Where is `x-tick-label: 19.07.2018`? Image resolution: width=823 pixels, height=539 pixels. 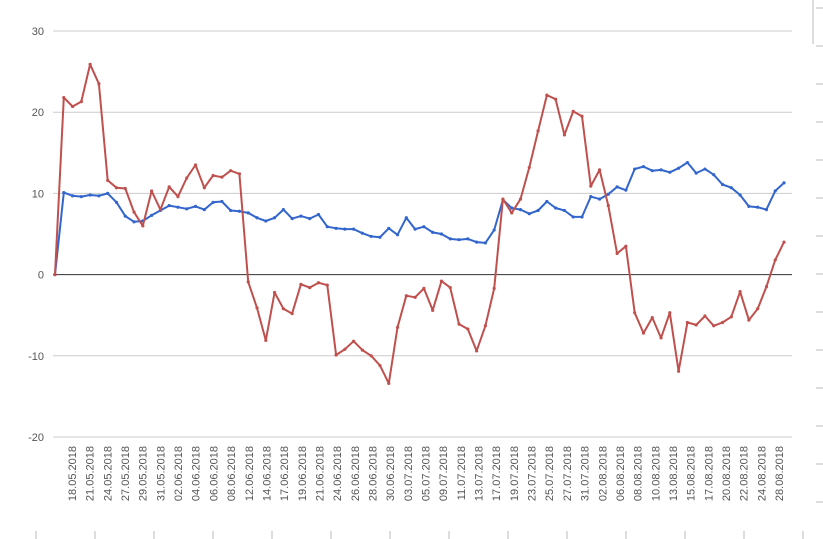
x-tick-label: 19.07.2018 is located at coordinates (515, 473).